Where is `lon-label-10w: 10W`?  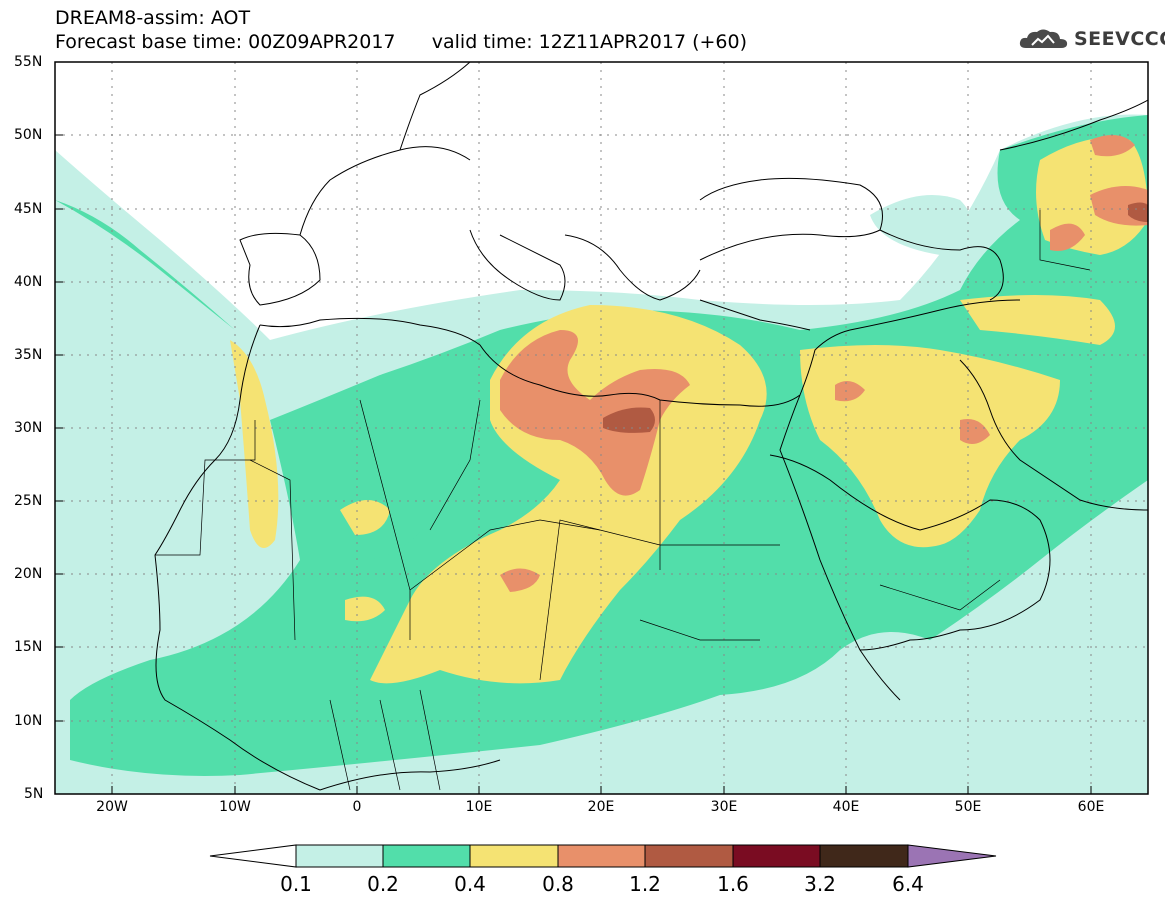 lon-label-10w: 10W is located at coordinates (235, 807).